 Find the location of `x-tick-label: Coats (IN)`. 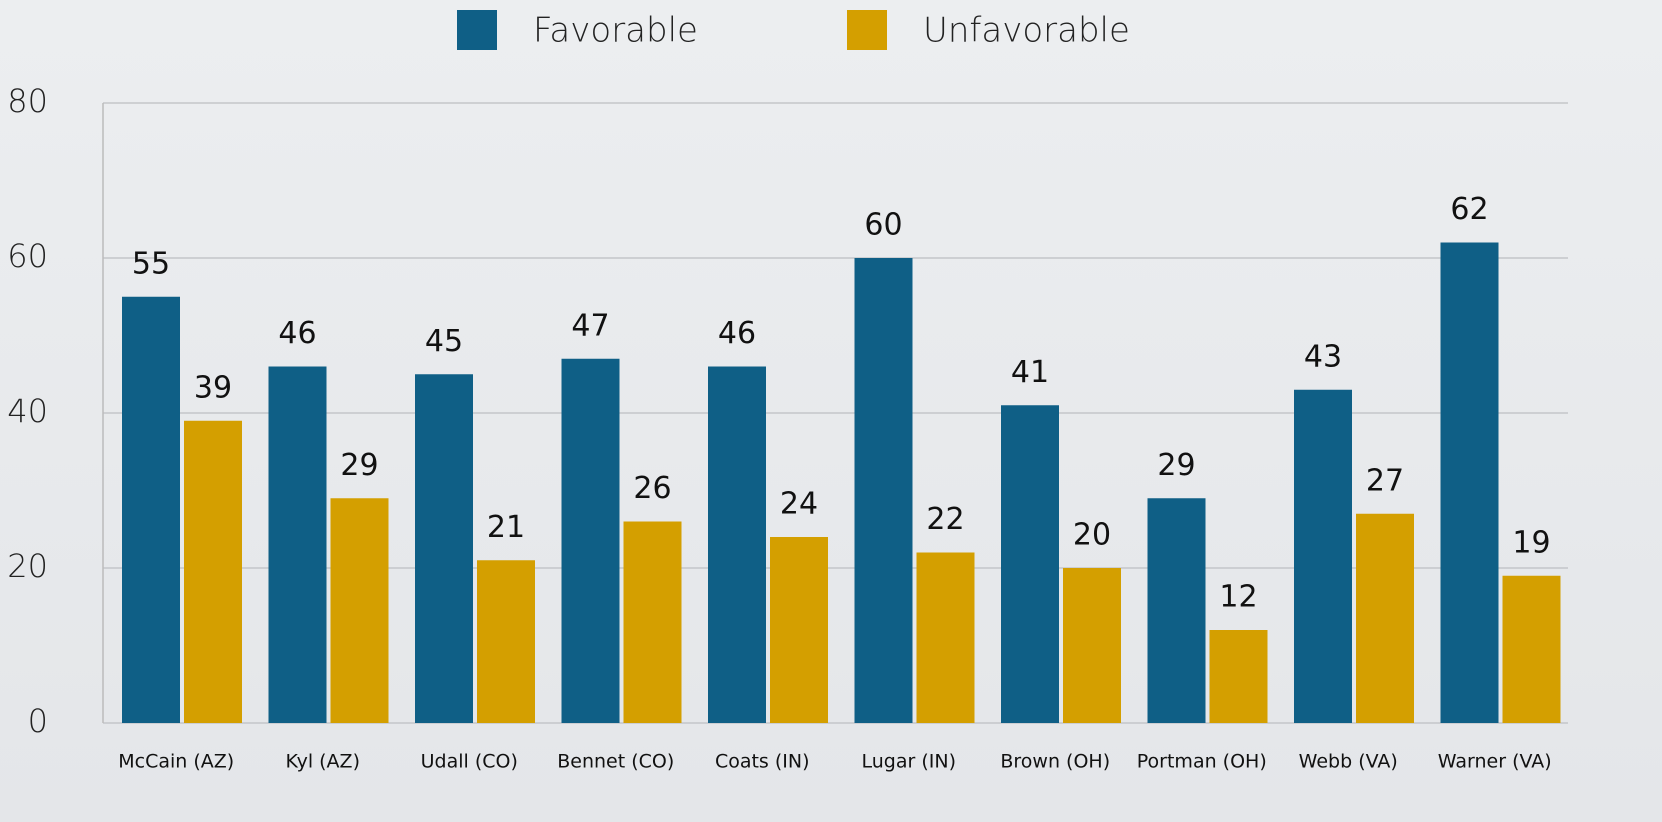

x-tick-label: Coats (IN) is located at coordinates (762, 762).